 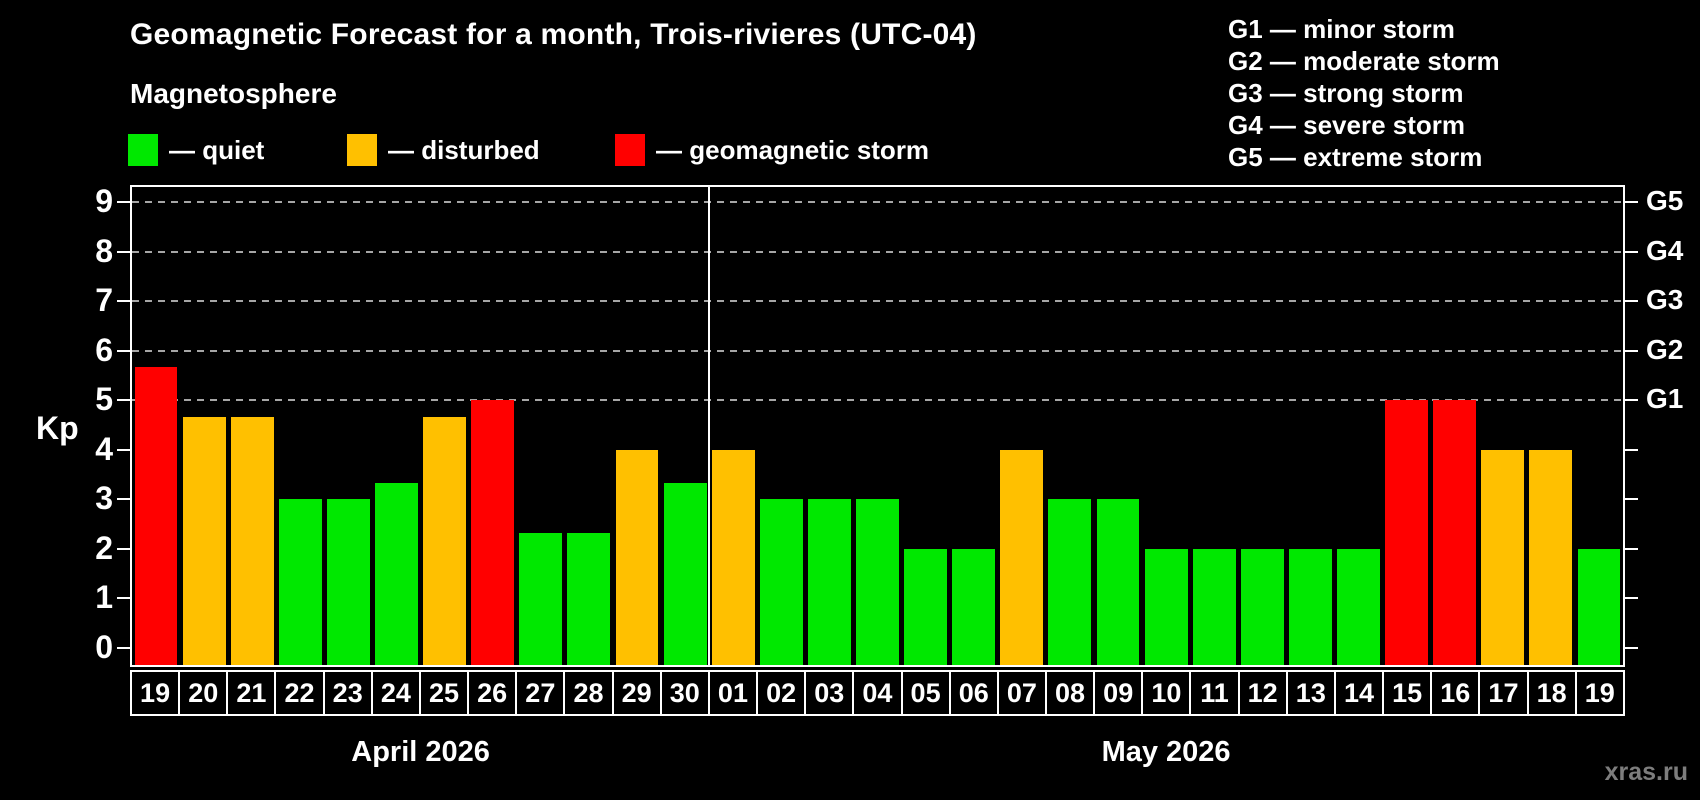 I want to click on day-label-17: 17, so click(x=1503, y=693).